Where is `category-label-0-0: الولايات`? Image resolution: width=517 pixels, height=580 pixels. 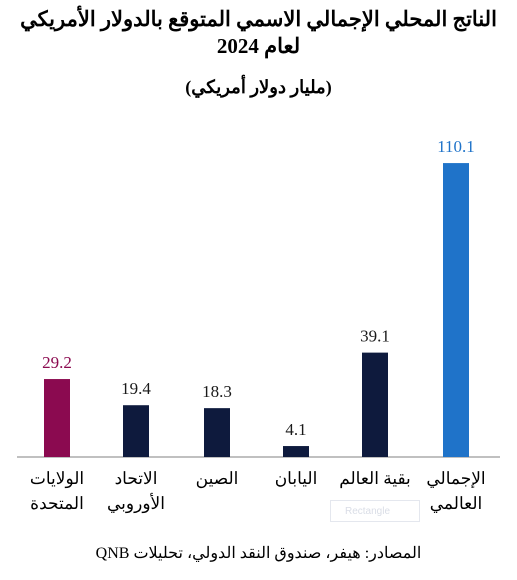 category-label-0-0: الولايات is located at coordinates (57, 479).